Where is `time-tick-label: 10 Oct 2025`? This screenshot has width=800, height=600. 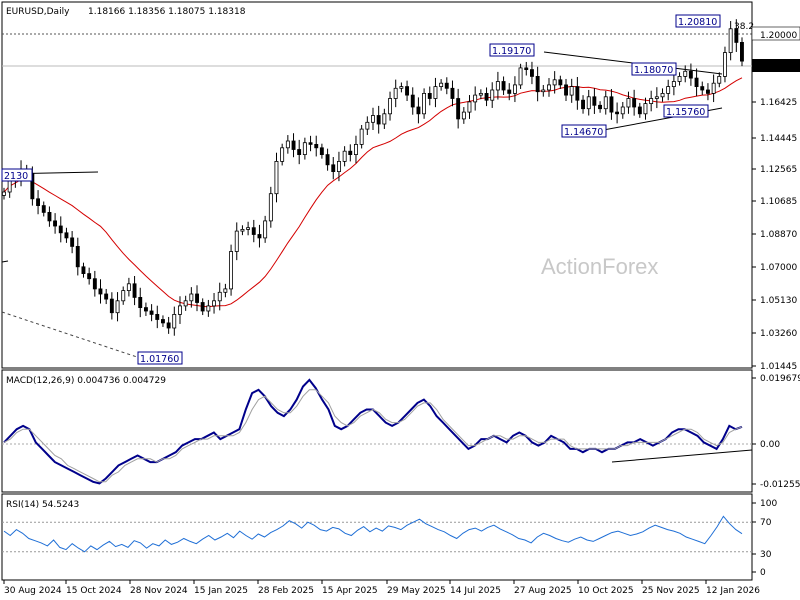 time-tick-label: 10 Oct 2025 is located at coordinates (606, 591).